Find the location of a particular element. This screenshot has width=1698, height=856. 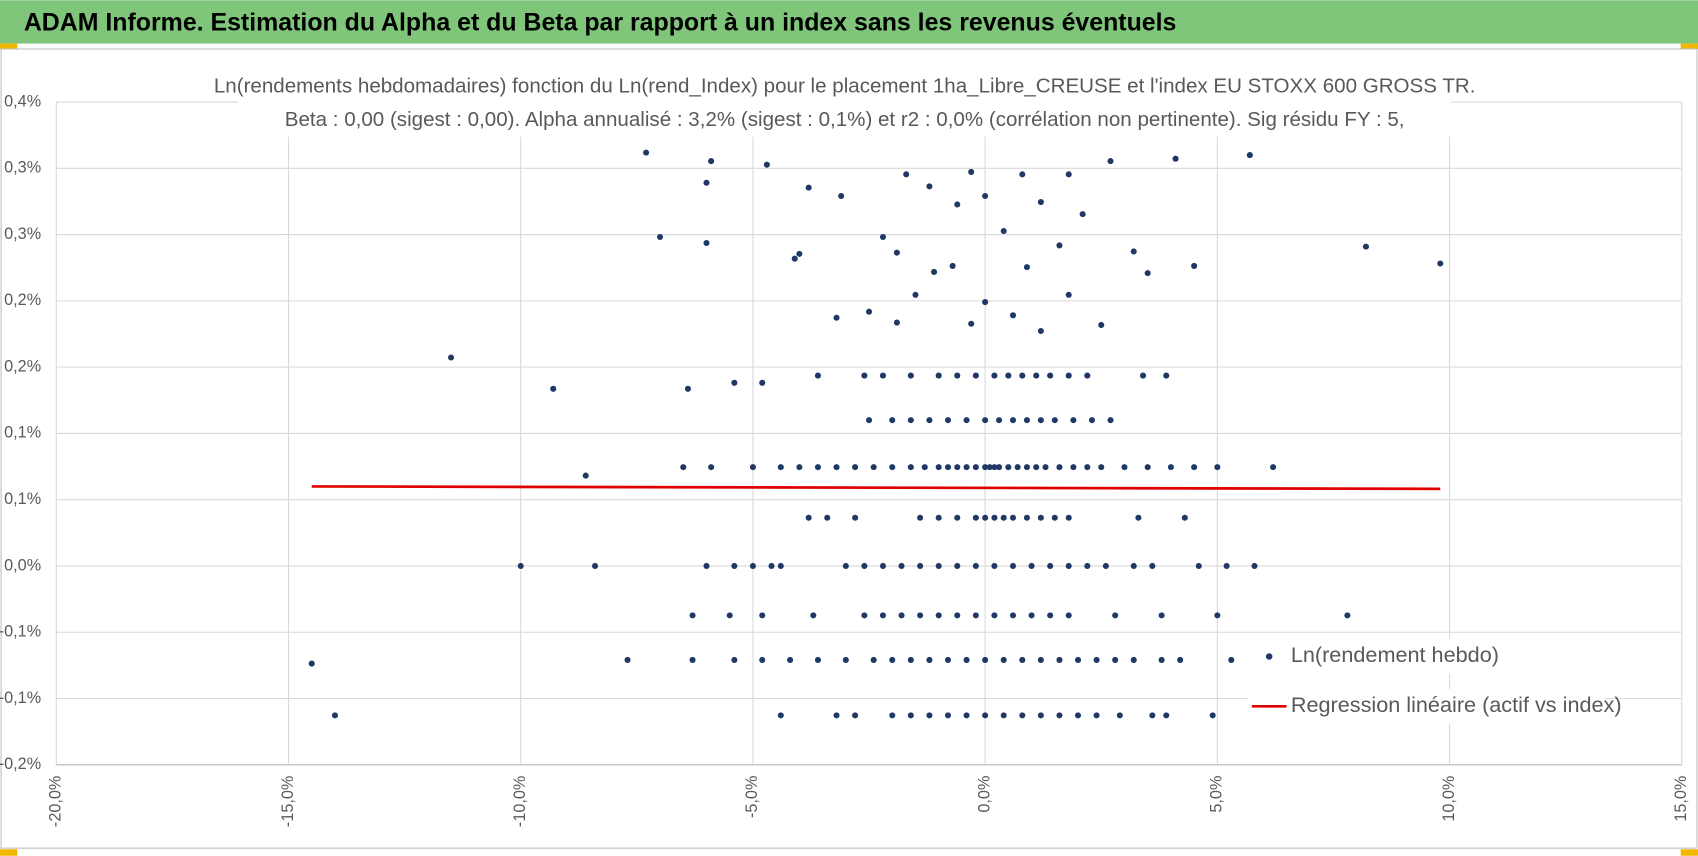

y-tick-label: 0,1% is located at coordinates (22, 499).